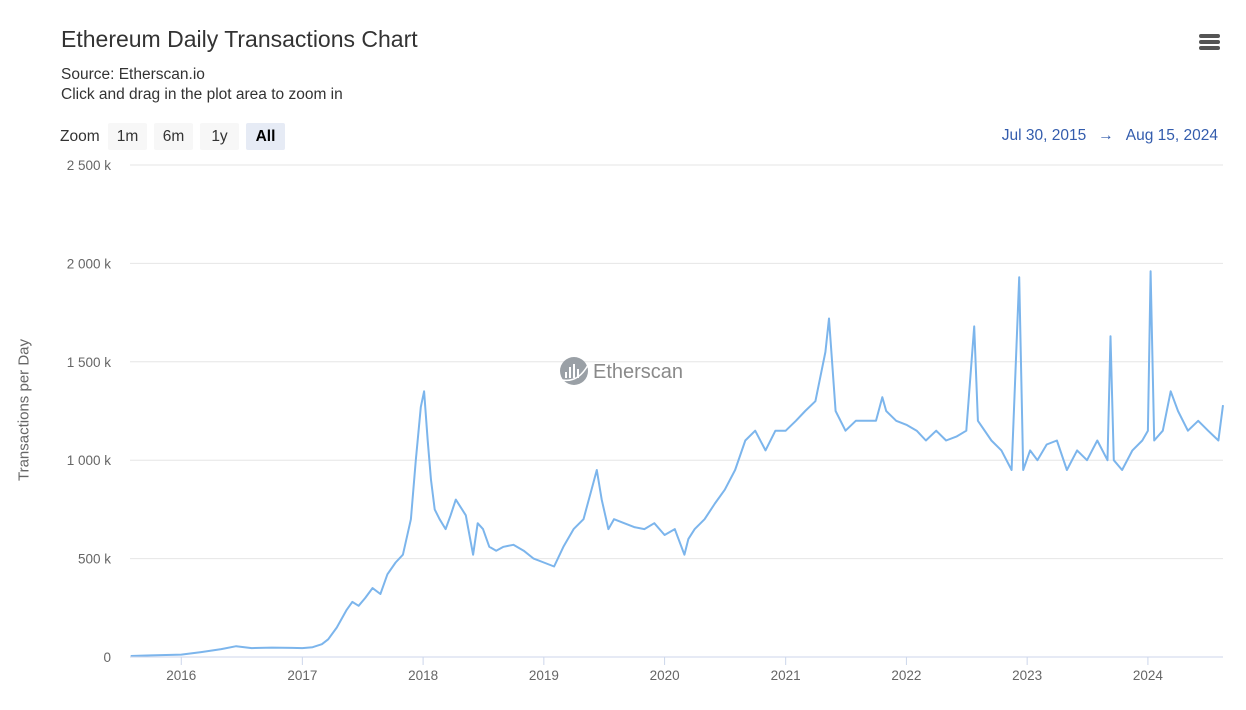 The width and height of the screenshot is (1246, 710). What do you see at coordinates (544, 675) in the screenshot?
I see `x-tick-label: 2019` at bounding box center [544, 675].